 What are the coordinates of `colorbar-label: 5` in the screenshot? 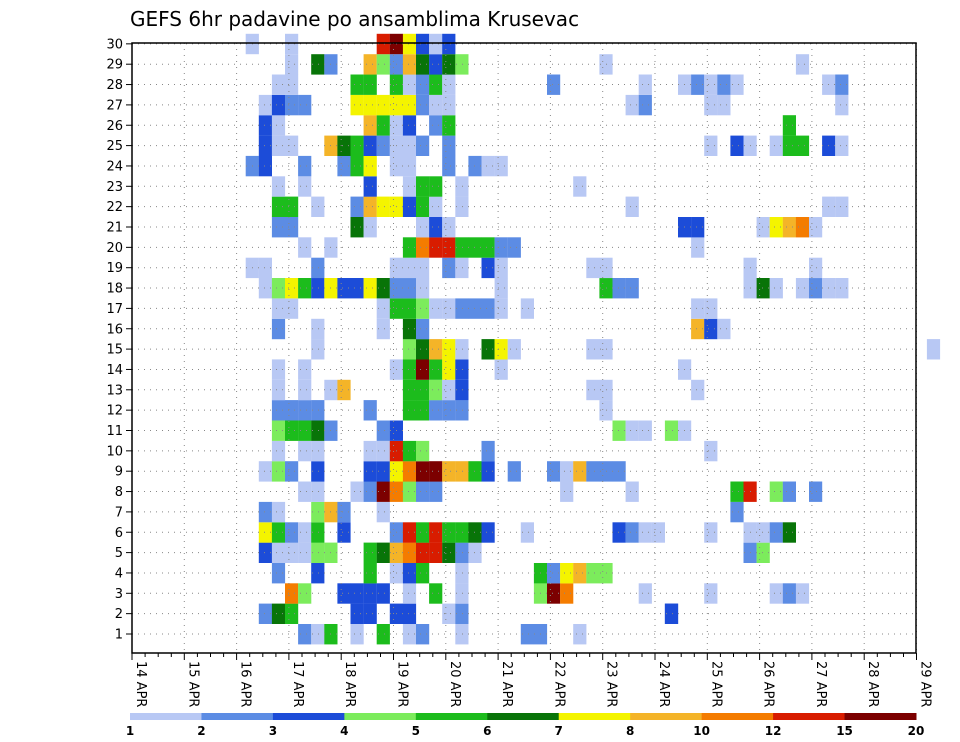 It's located at (416, 731).